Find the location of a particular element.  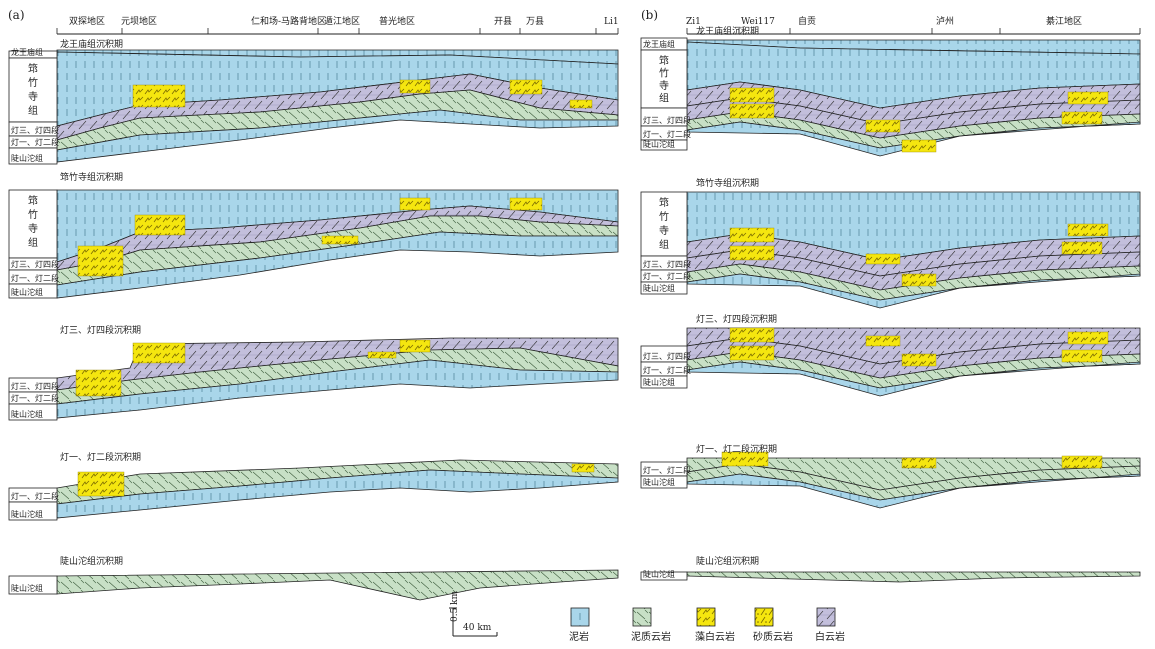

period-title: 龙王庙组沉积期 is located at coordinates (727, 31).